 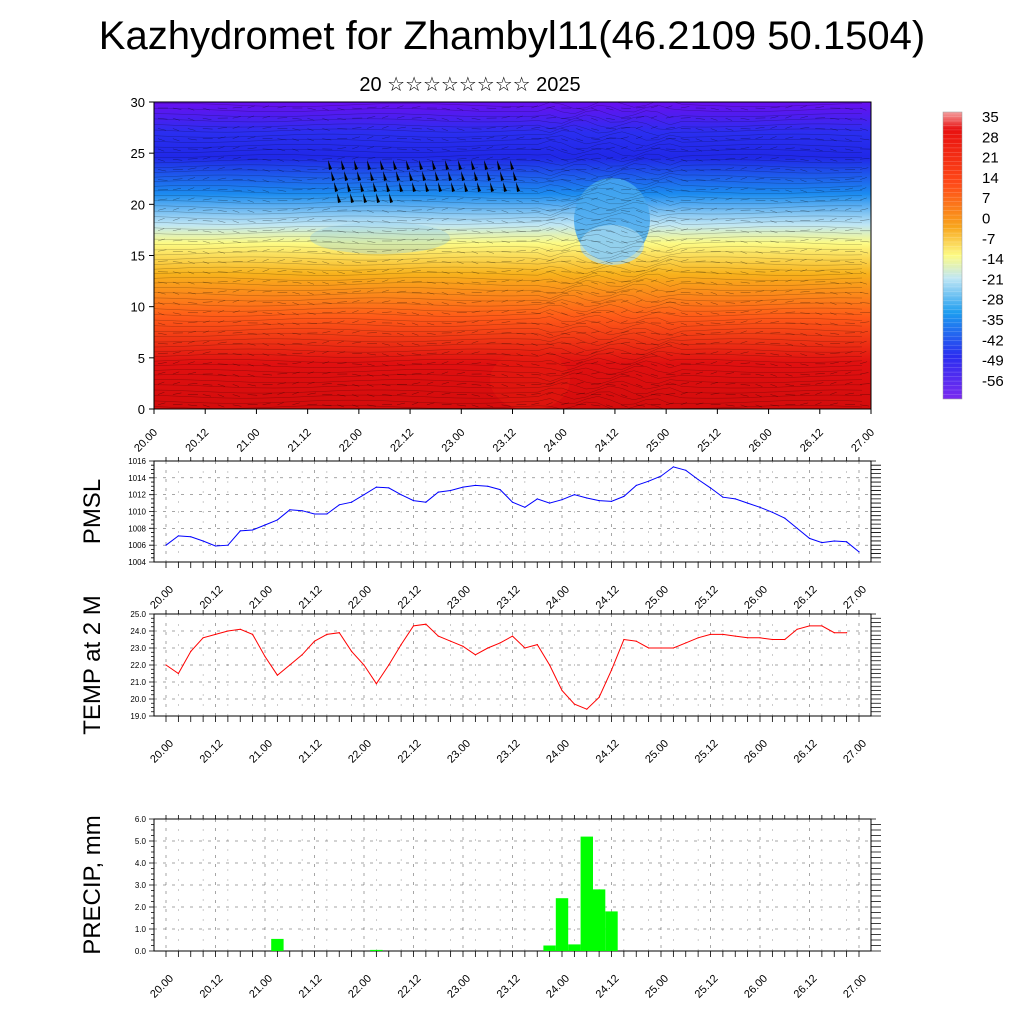 I want to click on colorbar-label: -7, so click(x=988, y=239).